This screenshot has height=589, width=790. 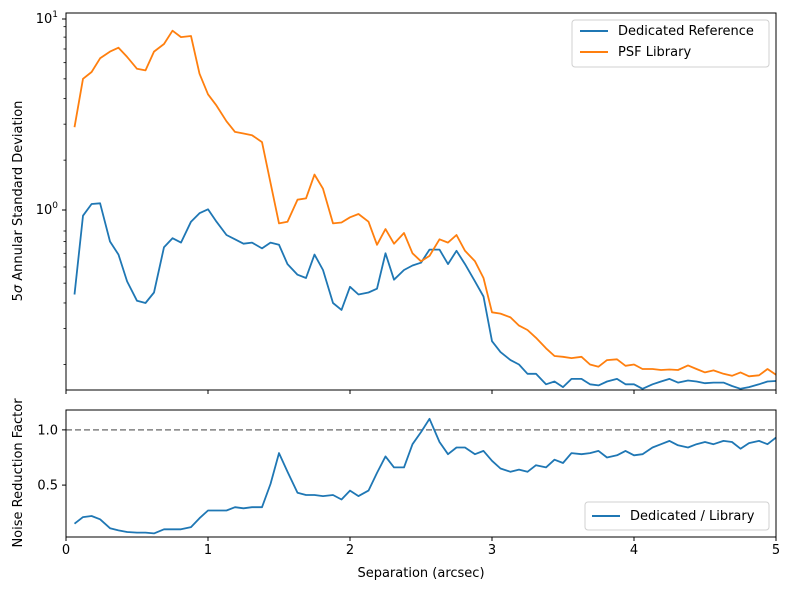 I want to click on bottom-xtick-label-5: 5, so click(x=776, y=550).